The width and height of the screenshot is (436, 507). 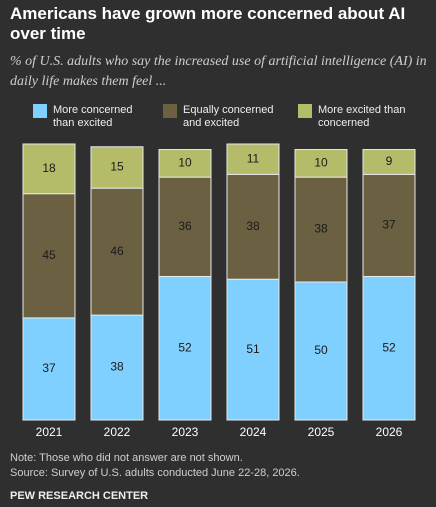 I want to click on legend-item: More excited than concerned, so click(x=358, y=117).